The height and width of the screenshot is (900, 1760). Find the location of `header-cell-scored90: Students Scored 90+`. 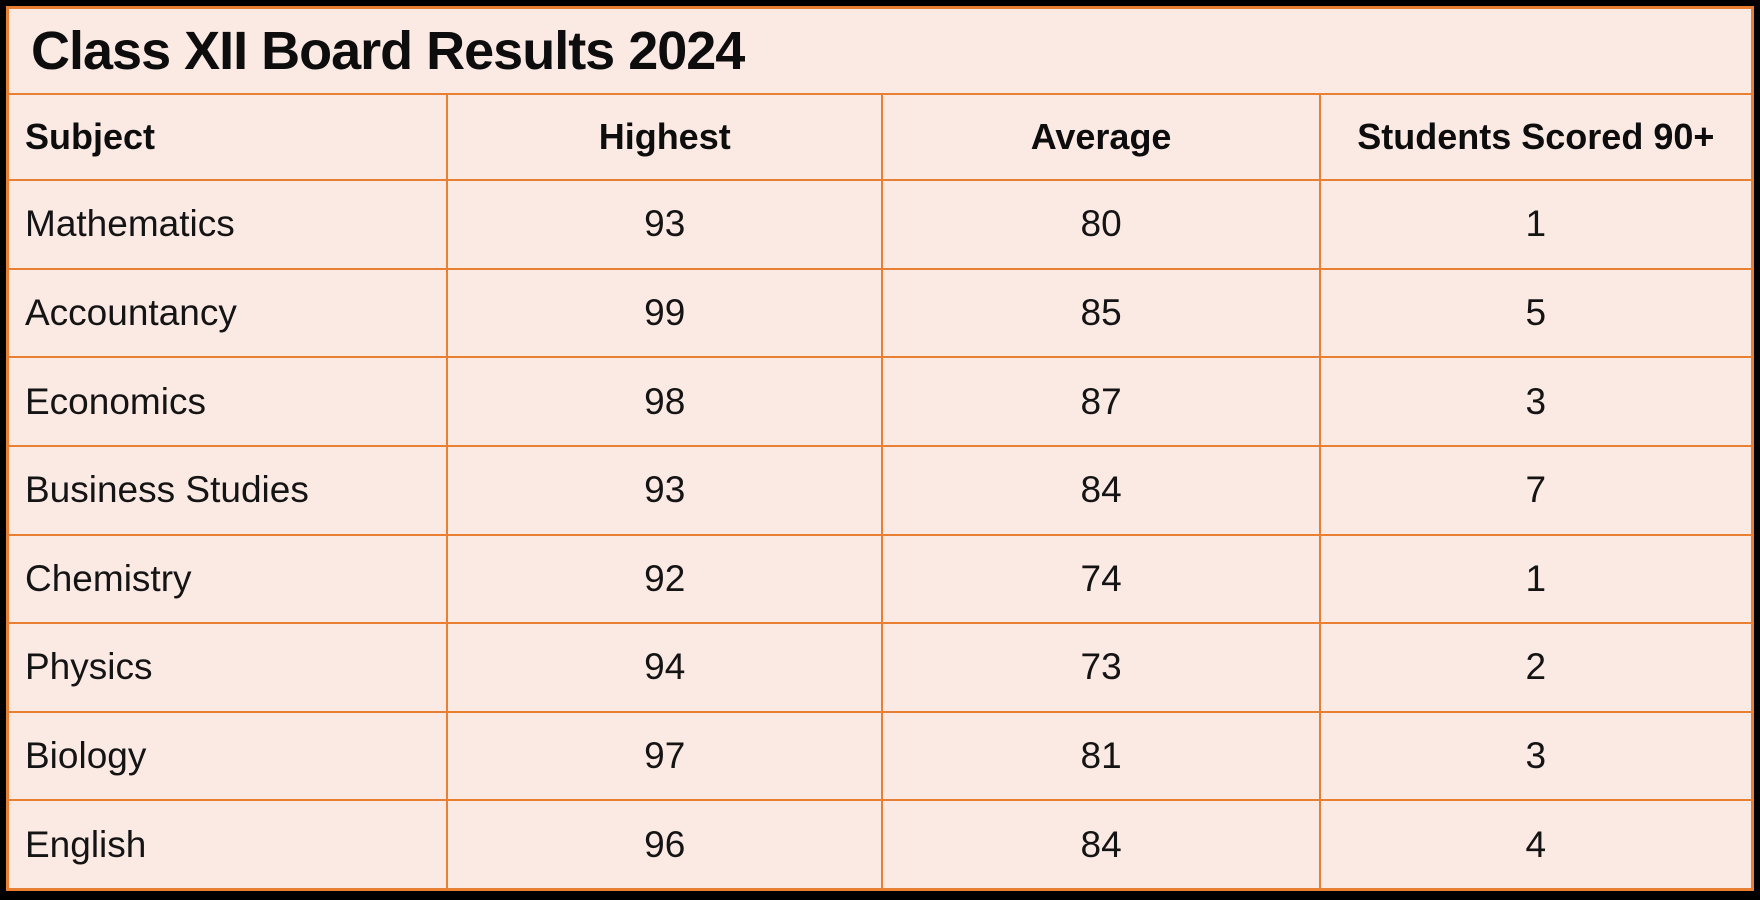

header-cell-scored90: Students Scored 90+ is located at coordinates (1536, 136).